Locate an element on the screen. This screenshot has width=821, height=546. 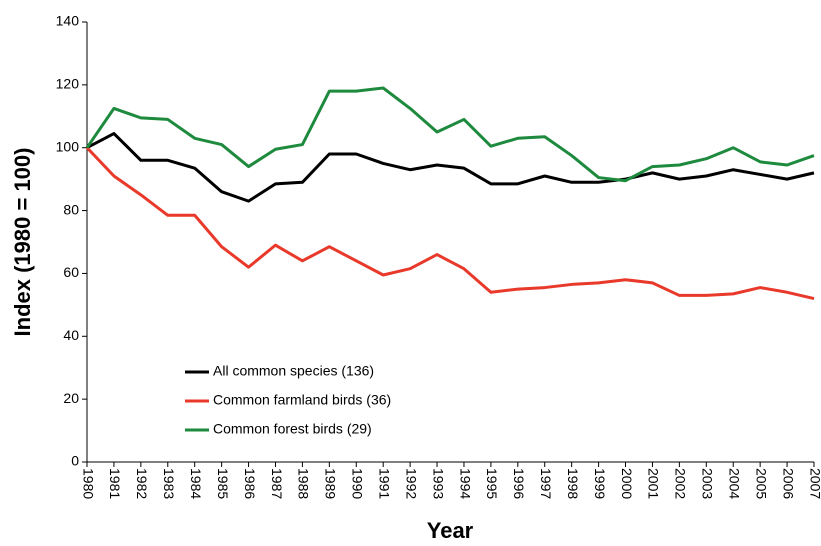
x-tick-label: 1983 is located at coordinates (169, 483).